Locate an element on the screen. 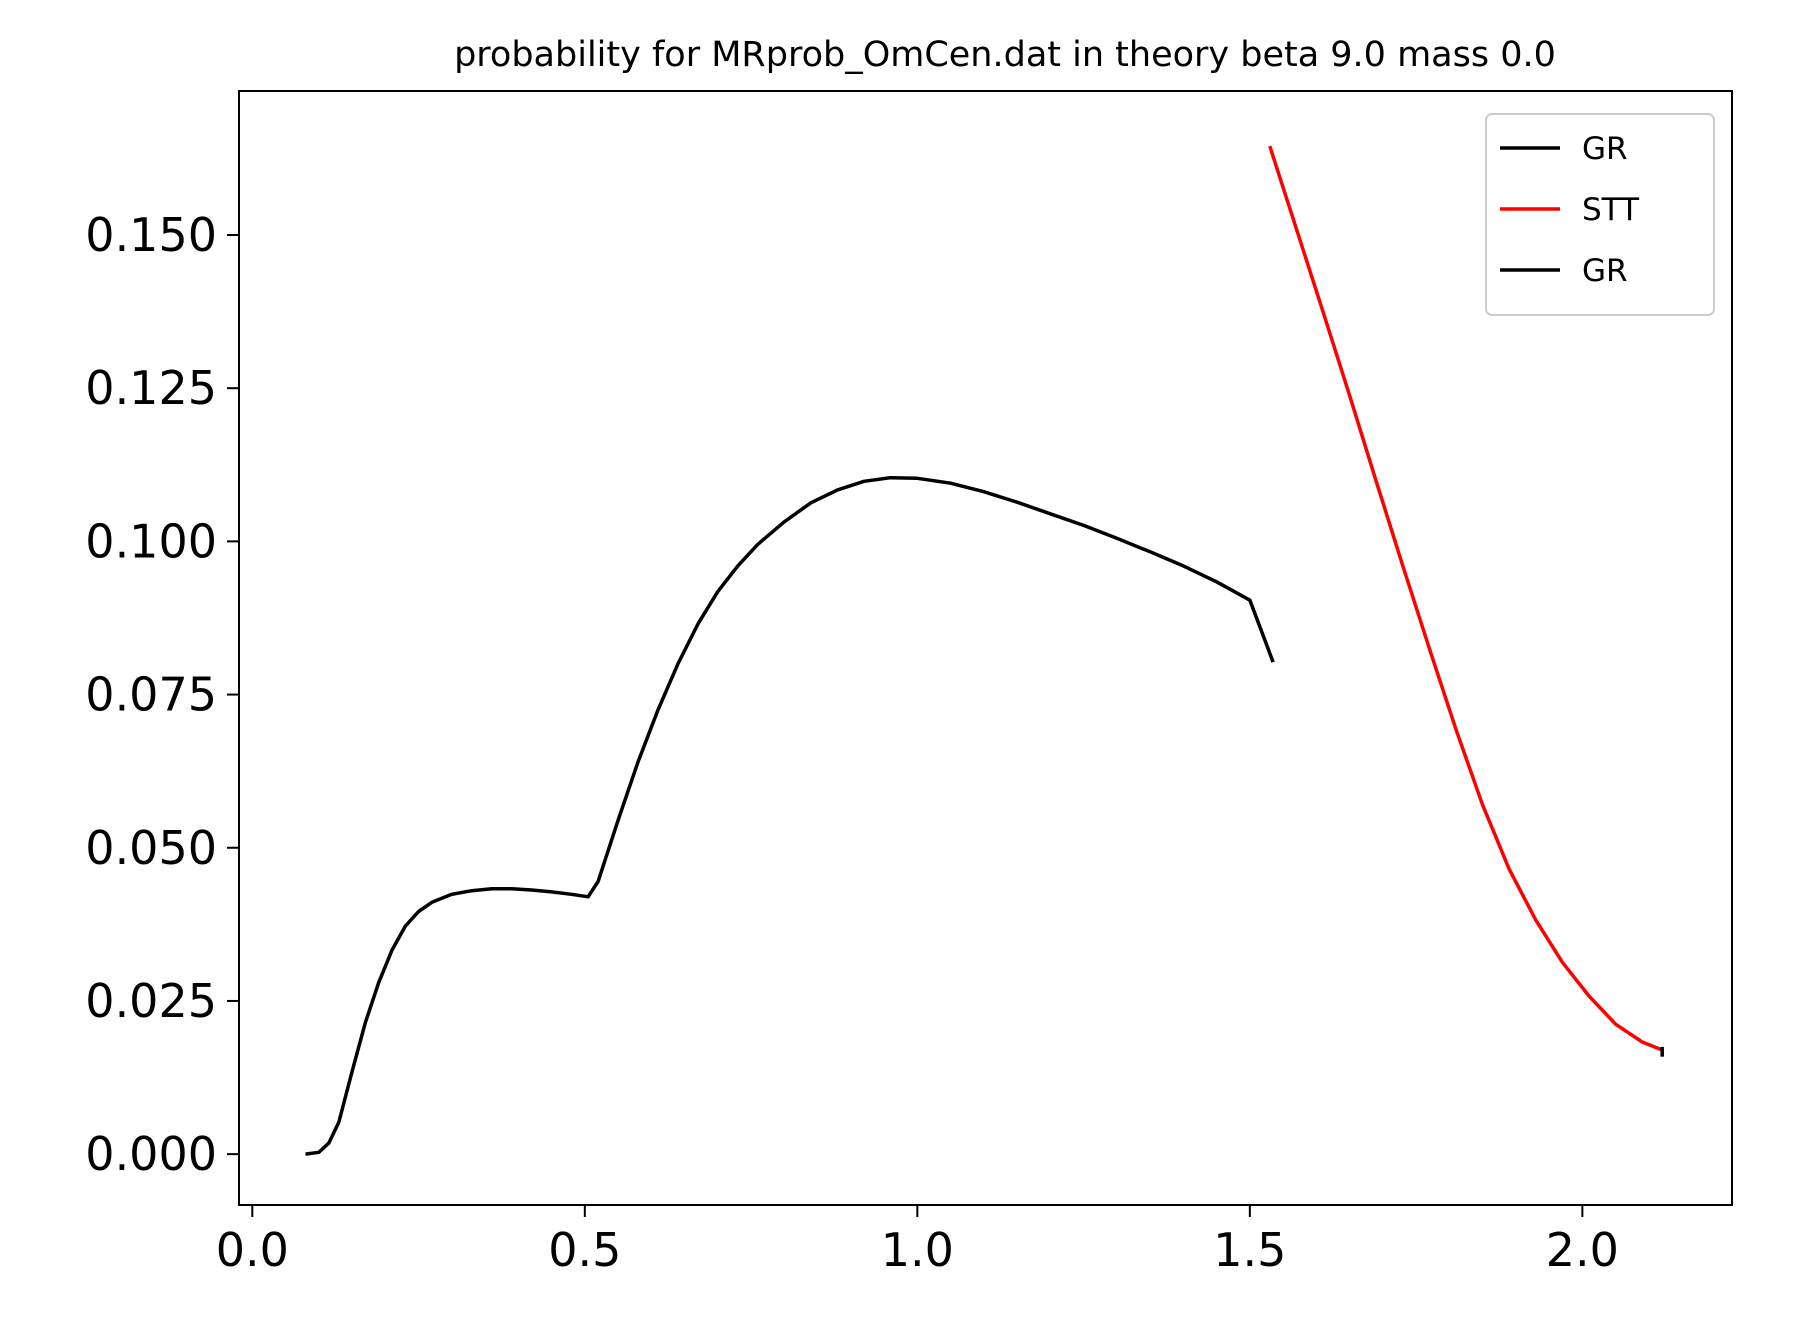 The width and height of the screenshot is (1799, 1320). y-axis: 0.000 0.025 0.050 0.075 0.100 0.125 0.150 is located at coordinates (162, 694).